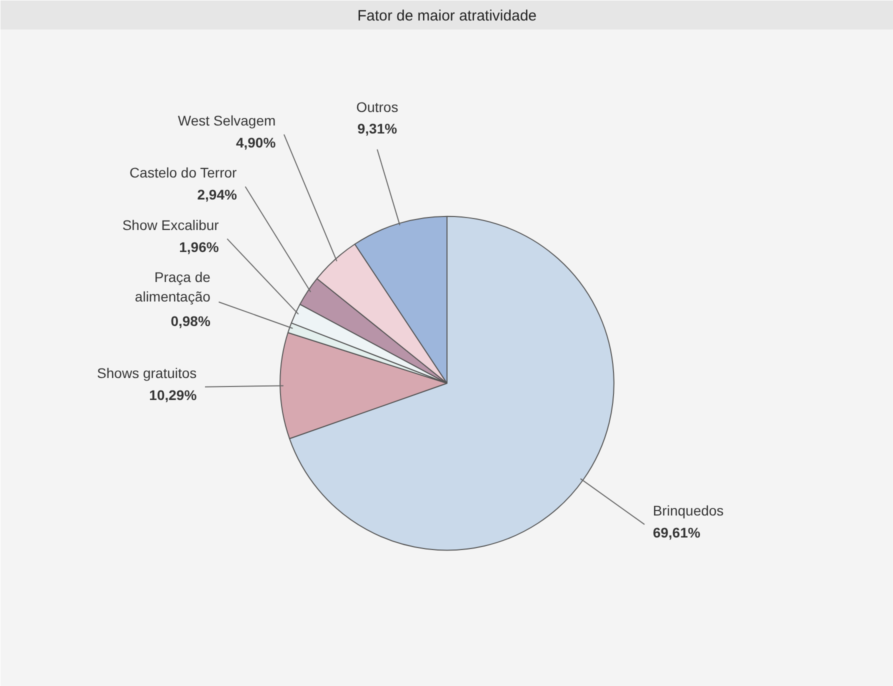 The height and width of the screenshot is (686, 893). Describe the element at coordinates (173, 394) in the screenshot. I see `data-label: 10,29%` at that location.